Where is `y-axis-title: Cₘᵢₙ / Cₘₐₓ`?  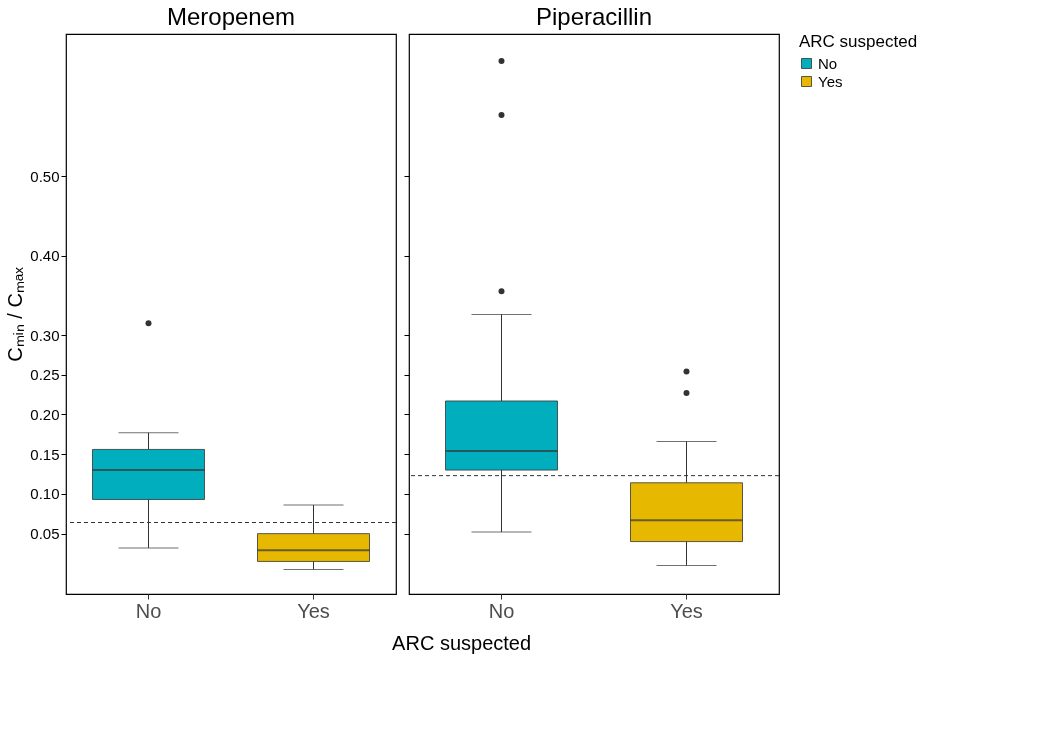
y-axis-title: Cₘᵢₙ / Cₘₐₓ is located at coordinates (15, 314).